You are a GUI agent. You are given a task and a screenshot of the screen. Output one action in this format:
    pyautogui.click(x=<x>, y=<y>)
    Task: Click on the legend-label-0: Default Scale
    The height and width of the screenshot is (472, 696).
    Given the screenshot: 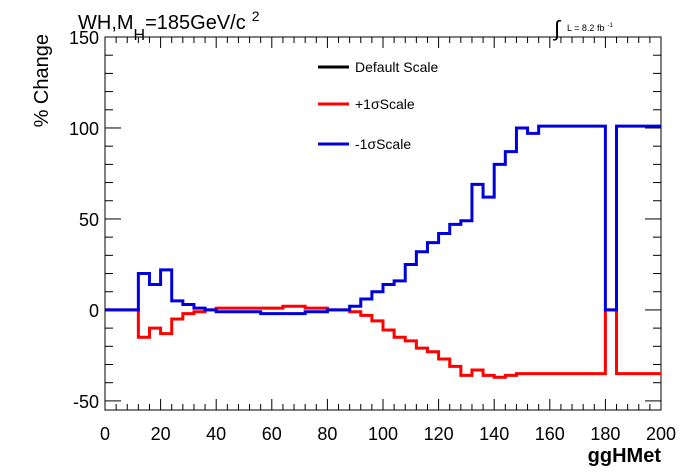 What is the action you would take?
    pyautogui.click(x=396, y=67)
    